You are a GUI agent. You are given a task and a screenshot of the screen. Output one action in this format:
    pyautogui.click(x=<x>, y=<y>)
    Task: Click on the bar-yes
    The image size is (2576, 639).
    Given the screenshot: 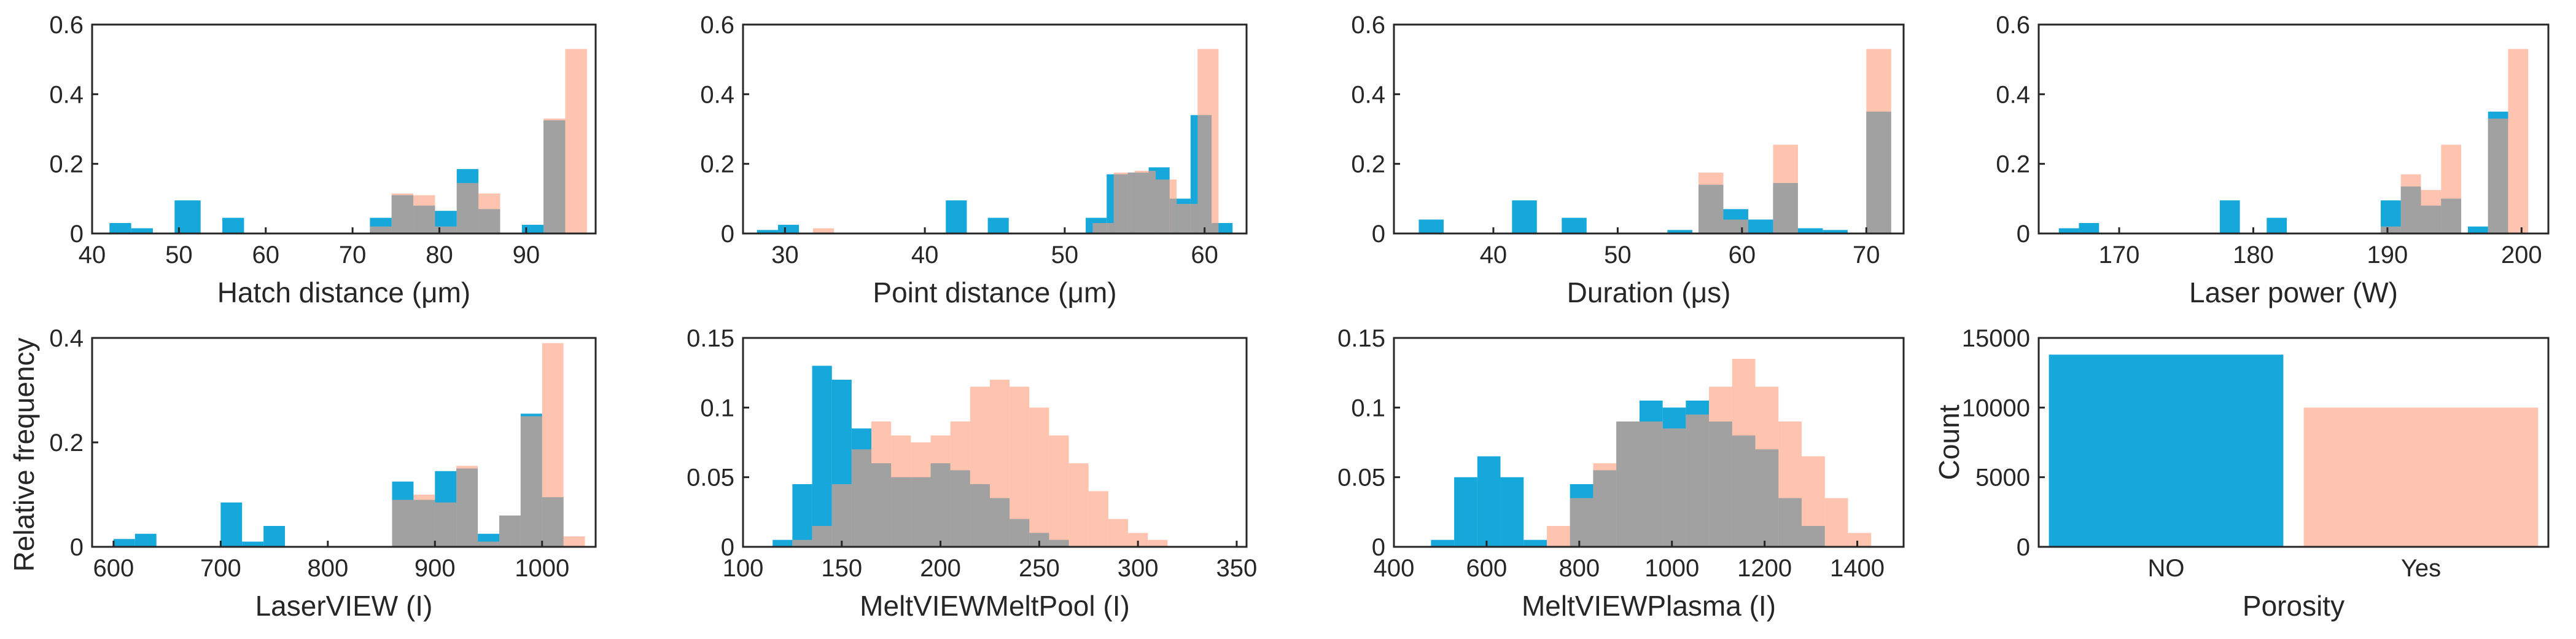 What is the action you would take?
    pyautogui.click(x=2421, y=477)
    